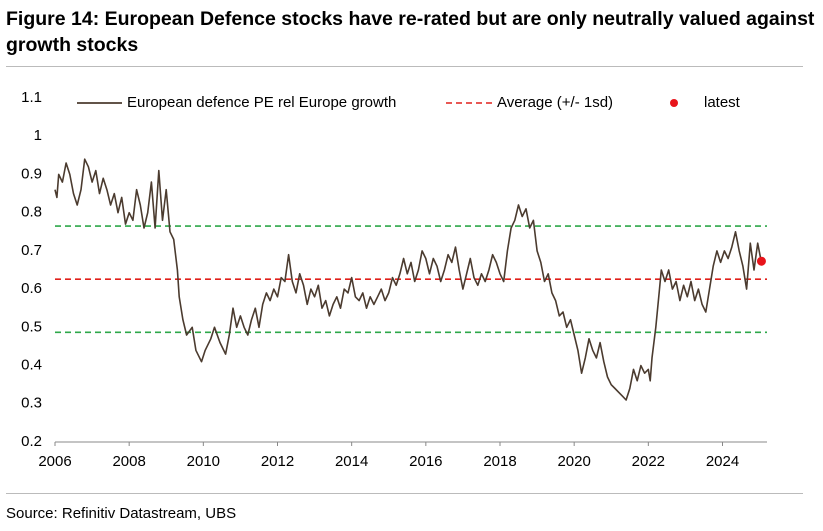  Describe the element at coordinates (31, 403) in the screenshot. I see `y-tick-label: 0.3` at that location.